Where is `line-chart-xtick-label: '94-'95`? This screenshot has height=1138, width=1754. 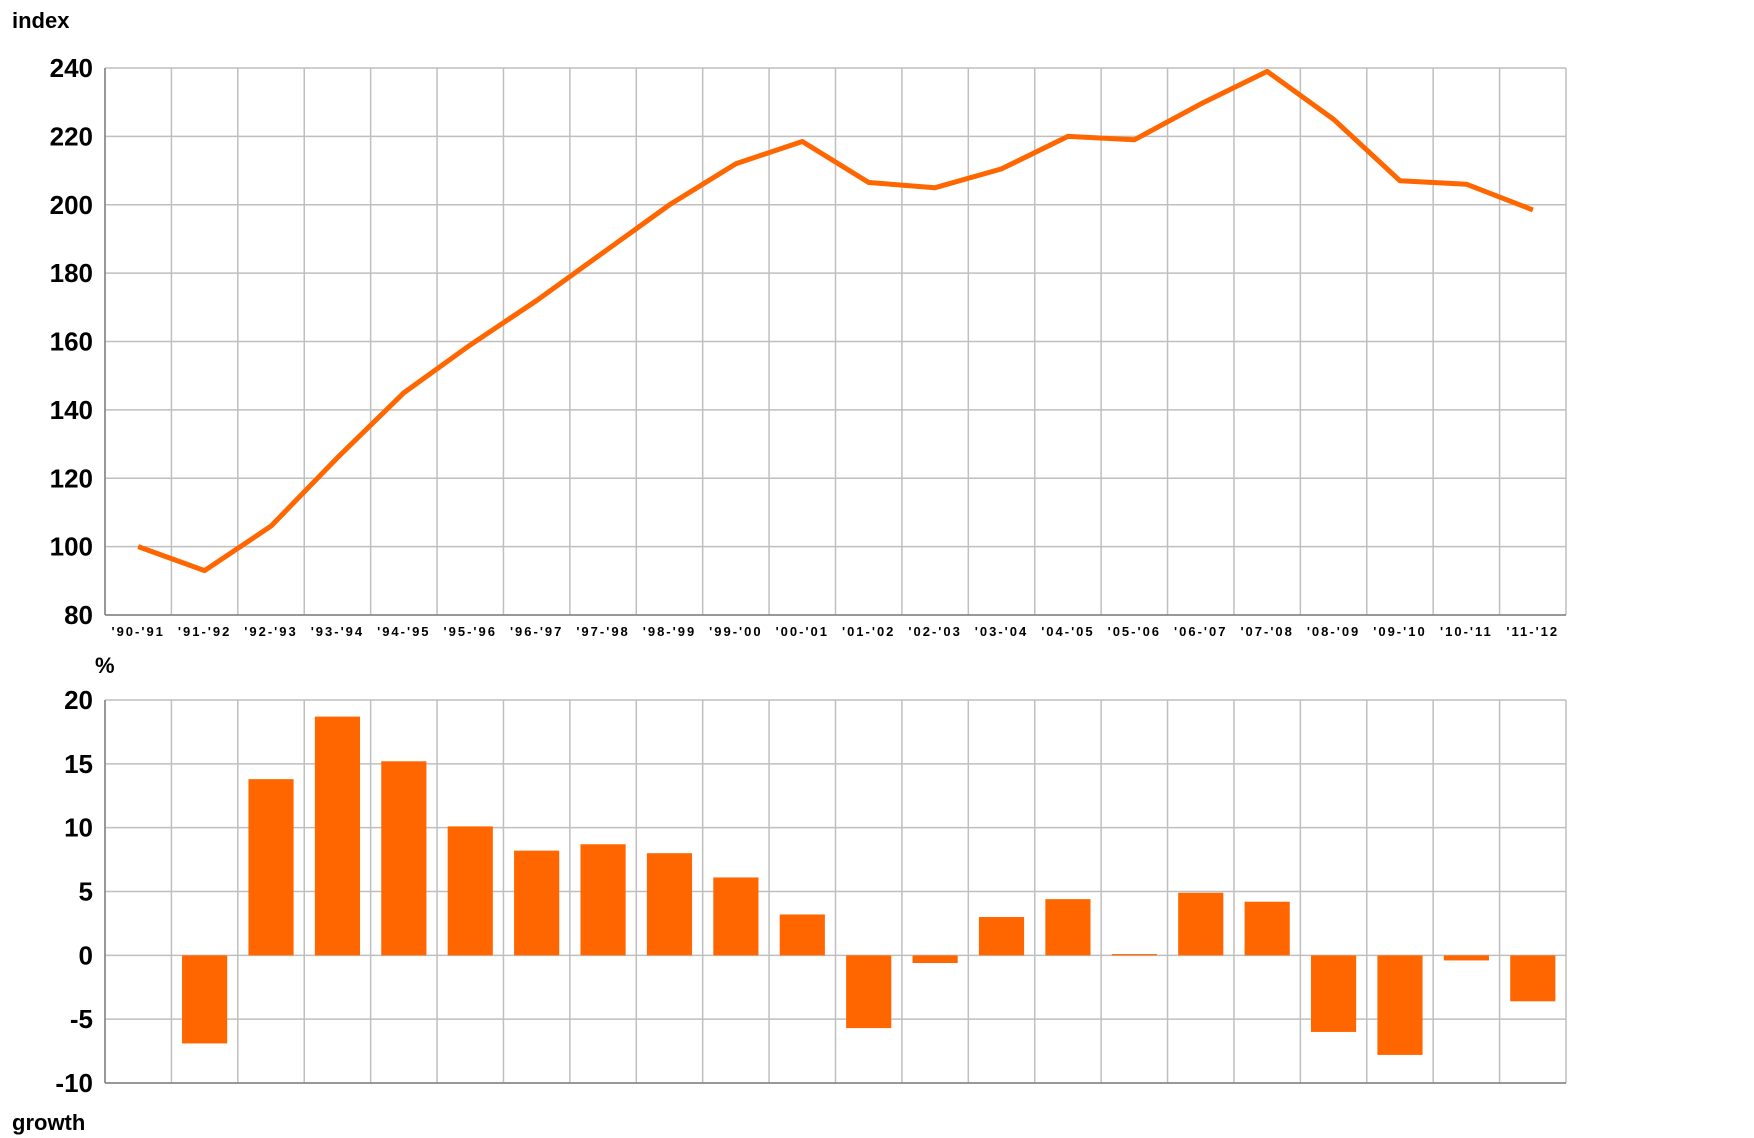
line-chart-xtick-label: '94-'95 is located at coordinates (403, 631).